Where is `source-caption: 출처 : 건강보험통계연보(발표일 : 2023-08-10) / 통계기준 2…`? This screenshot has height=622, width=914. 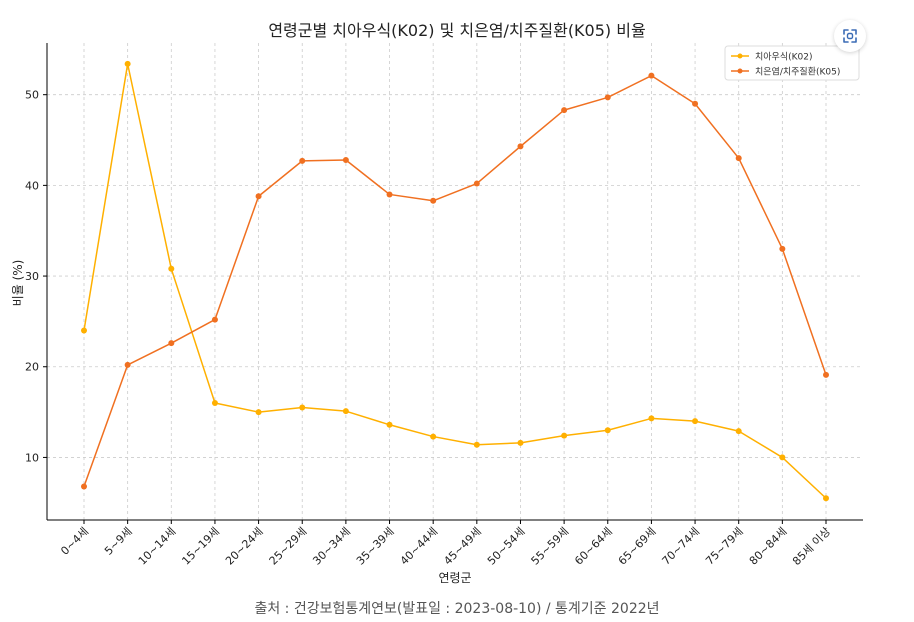
source-caption: 출처 : 건강보험통계연보(발표일 : 2023-08-10) / 통계기준 2… is located at coordinates (457, 609).